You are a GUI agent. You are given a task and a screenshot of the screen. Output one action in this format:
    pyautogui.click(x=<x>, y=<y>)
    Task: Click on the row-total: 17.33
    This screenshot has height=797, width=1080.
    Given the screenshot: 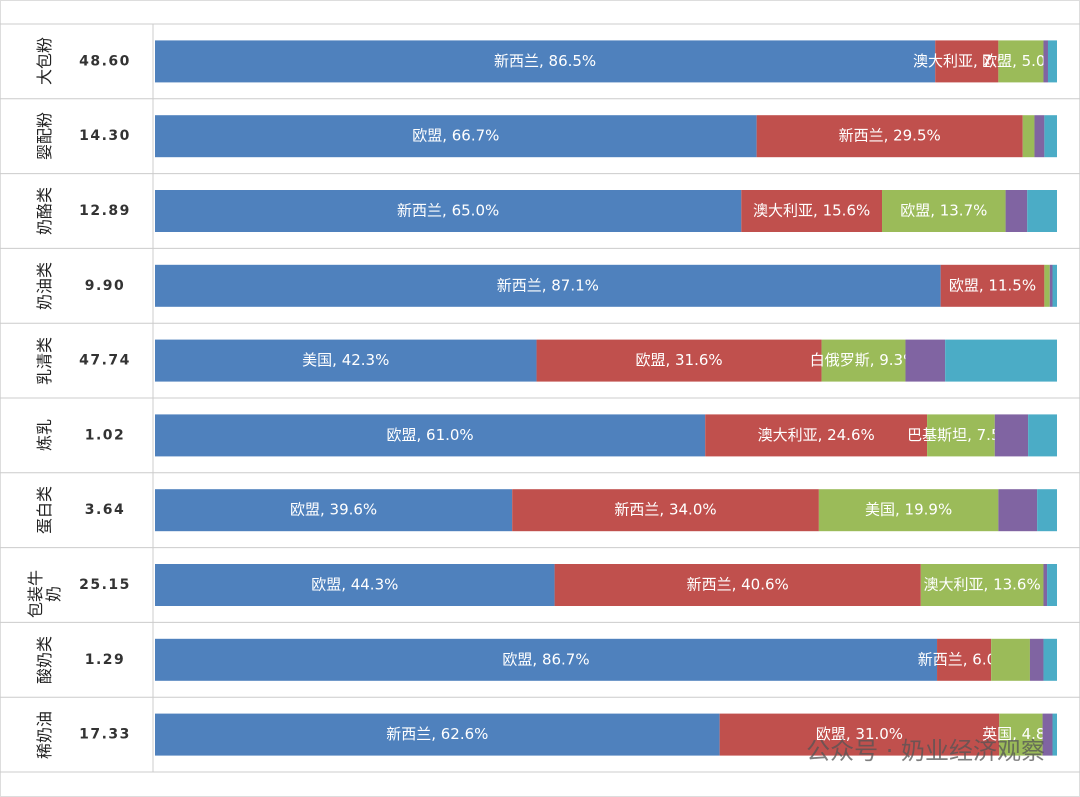 What is the action you would take?
    pyautogui.click(x=105, y=735)
    